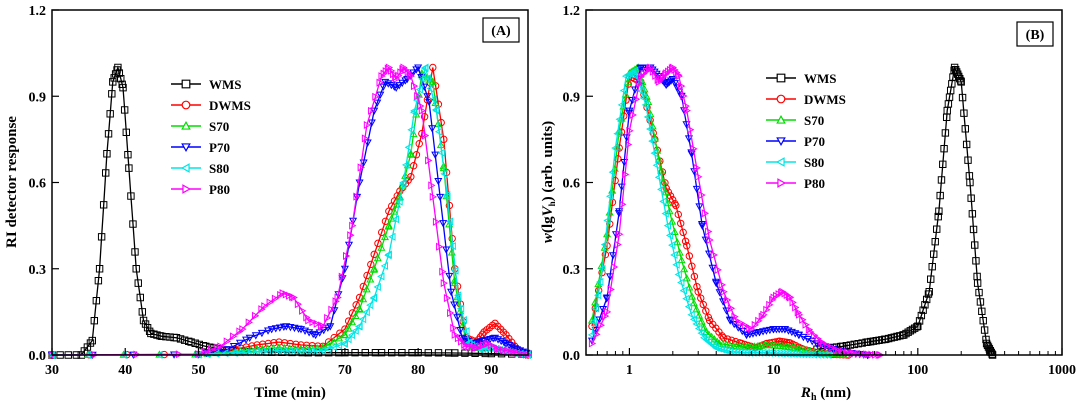 This screenshot has width=1080, height=407. What do you see at coordinates (572, 356) in the screenshot?
I see `b-ytick-label: 0.0` at bounding box center [572, 356].